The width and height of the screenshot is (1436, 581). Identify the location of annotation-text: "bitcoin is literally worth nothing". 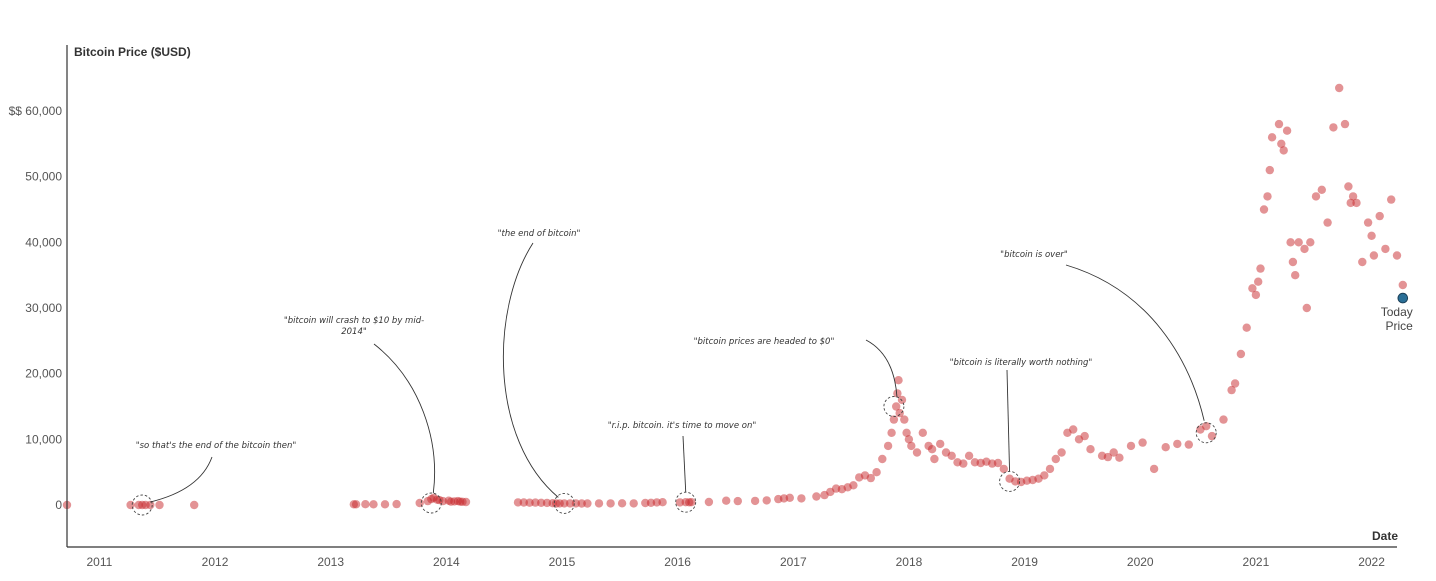
(1021, 363).